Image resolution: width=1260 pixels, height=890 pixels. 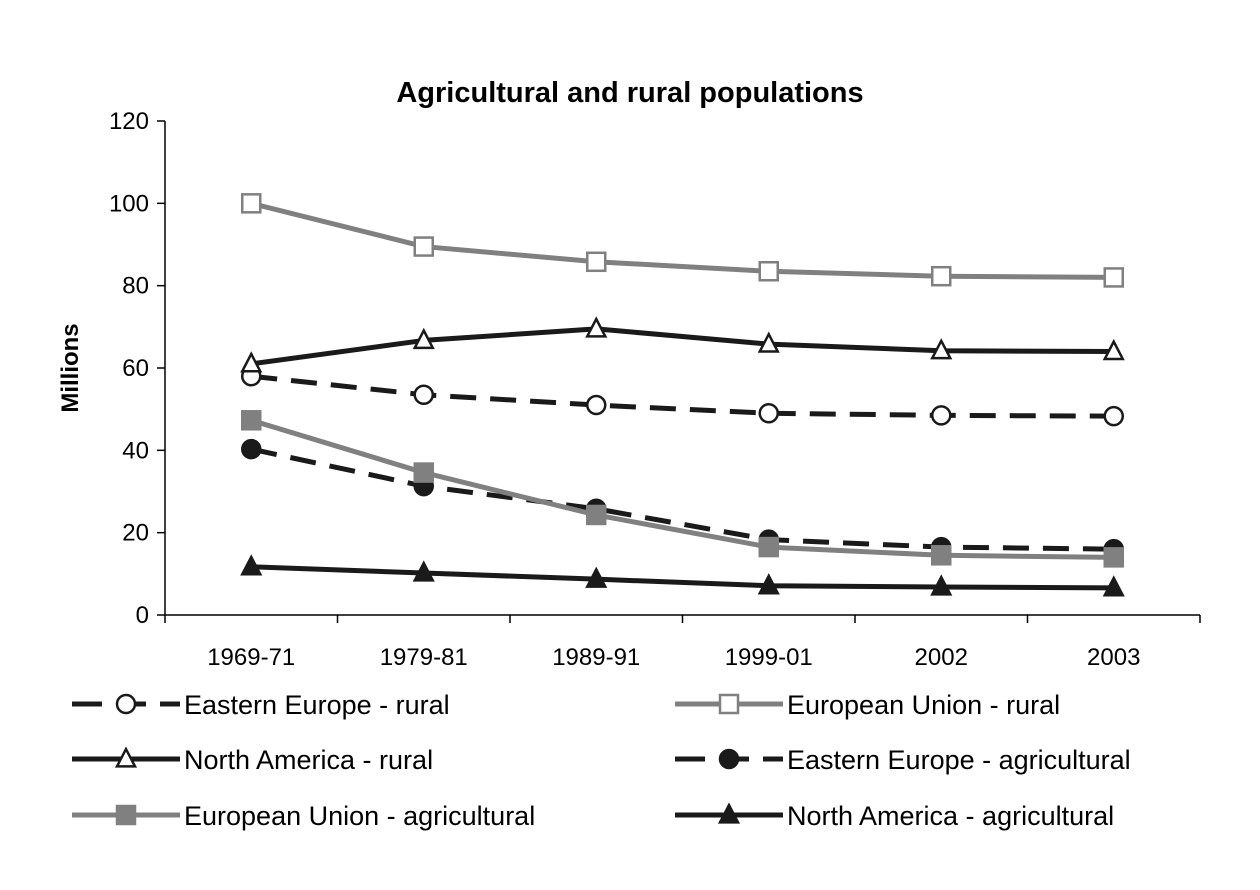 I want to click on legend-label: Eastern Europe - rural, so click(x=317, y=705).